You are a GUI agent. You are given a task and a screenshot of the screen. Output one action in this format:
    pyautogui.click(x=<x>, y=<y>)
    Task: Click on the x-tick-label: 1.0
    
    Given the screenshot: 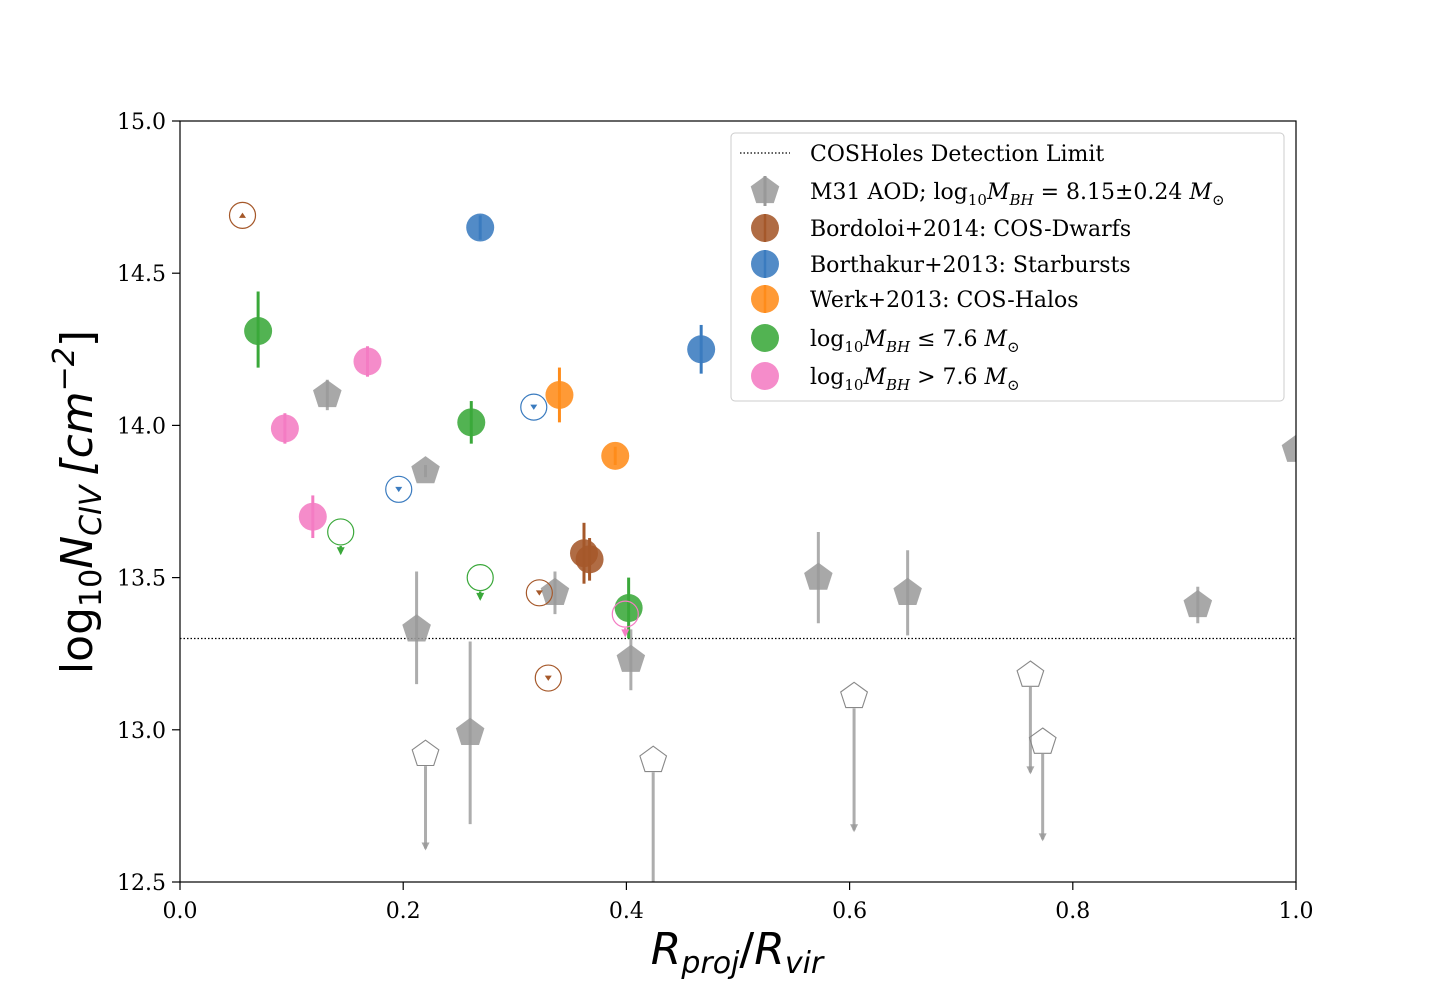 What is the action you would take?
    pyautogui.click(x=1296, y=911)
    